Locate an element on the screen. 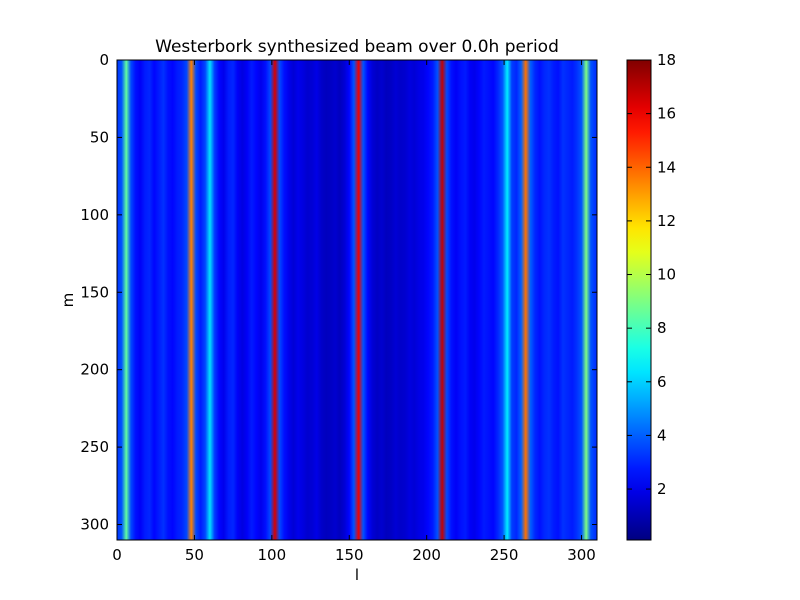  x-tick-label: 200 is located at coordinates (426, 555).